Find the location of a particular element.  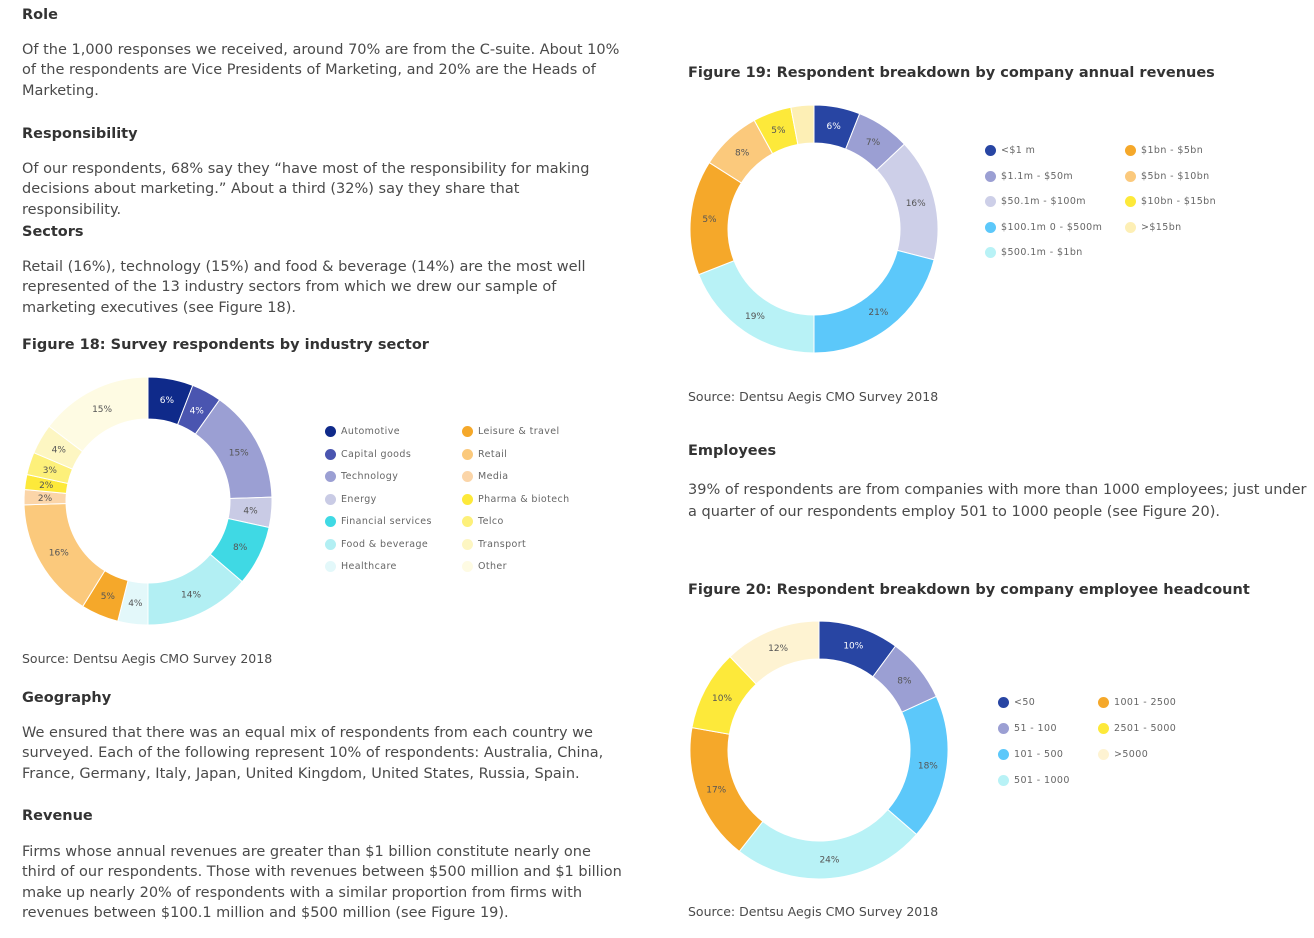

role-heading: Role is located at coordinates (40, 15).